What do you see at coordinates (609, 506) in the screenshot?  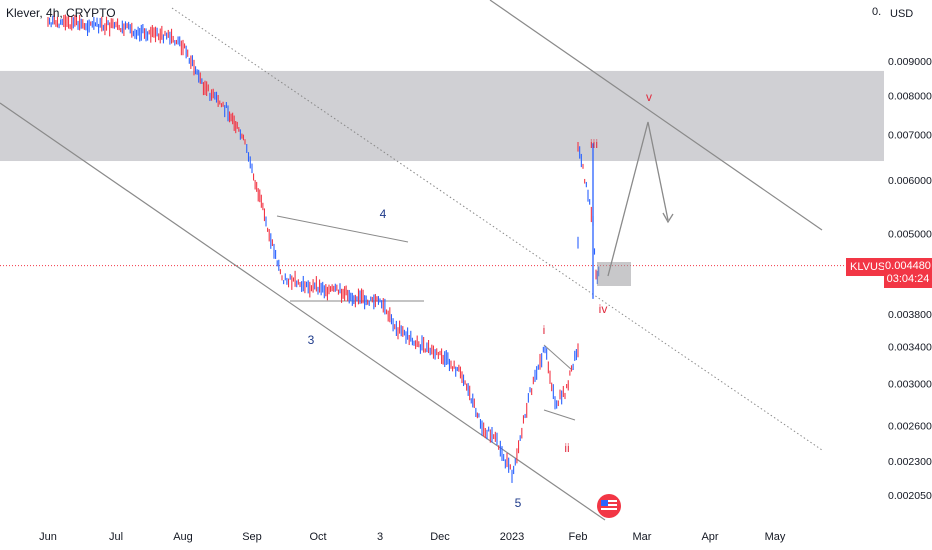 I see `flag-icon` at bounding box center [609, 506].